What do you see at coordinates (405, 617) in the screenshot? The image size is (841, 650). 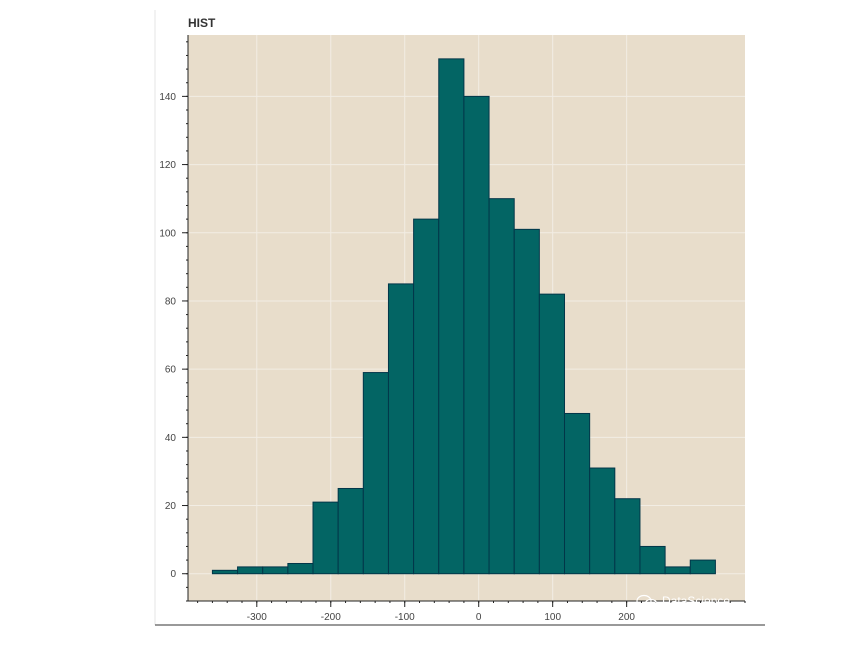 I see `x-tick-label: -100` at bounding box center [405, 617].